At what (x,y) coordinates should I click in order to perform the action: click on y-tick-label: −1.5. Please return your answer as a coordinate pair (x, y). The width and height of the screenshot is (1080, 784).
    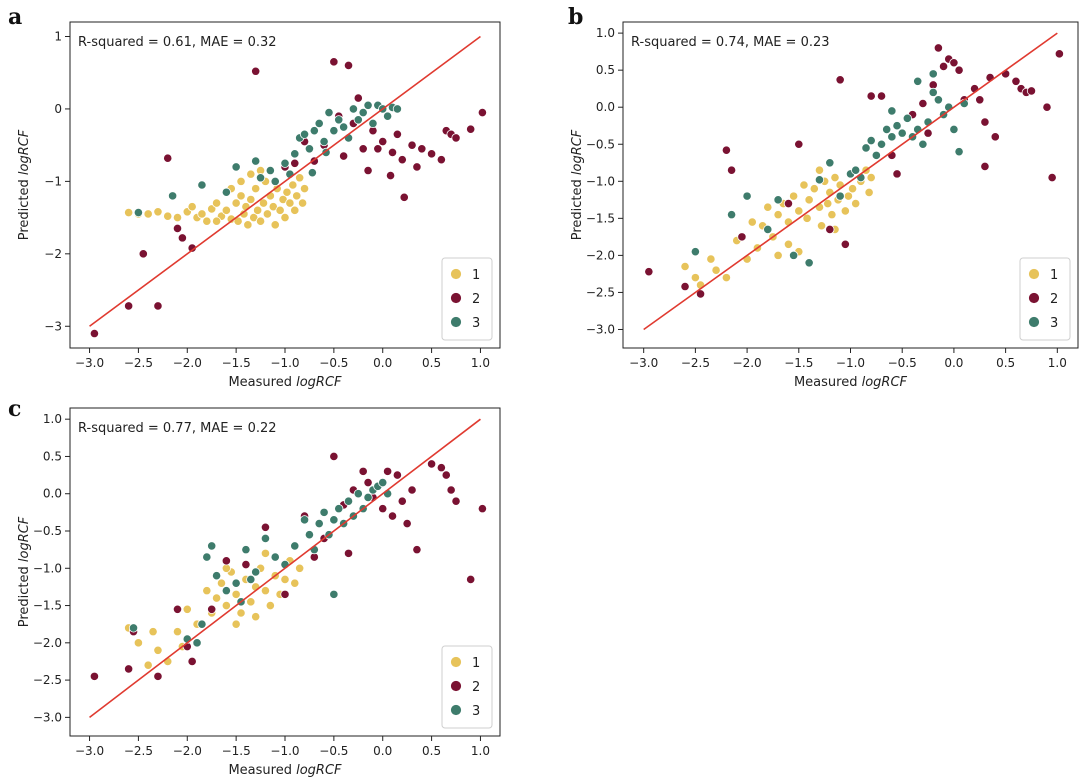
    Looking at the image, I should click on (47, 606).